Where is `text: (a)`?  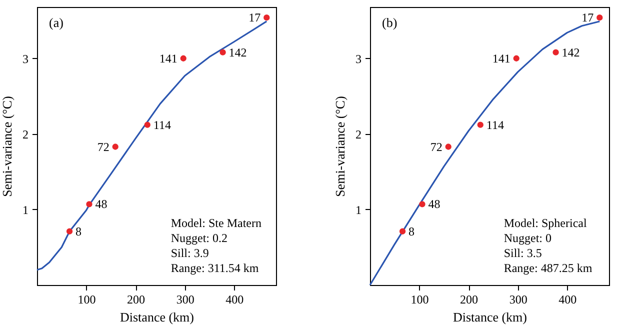 text: (a) is located at coordinates (56, 22).